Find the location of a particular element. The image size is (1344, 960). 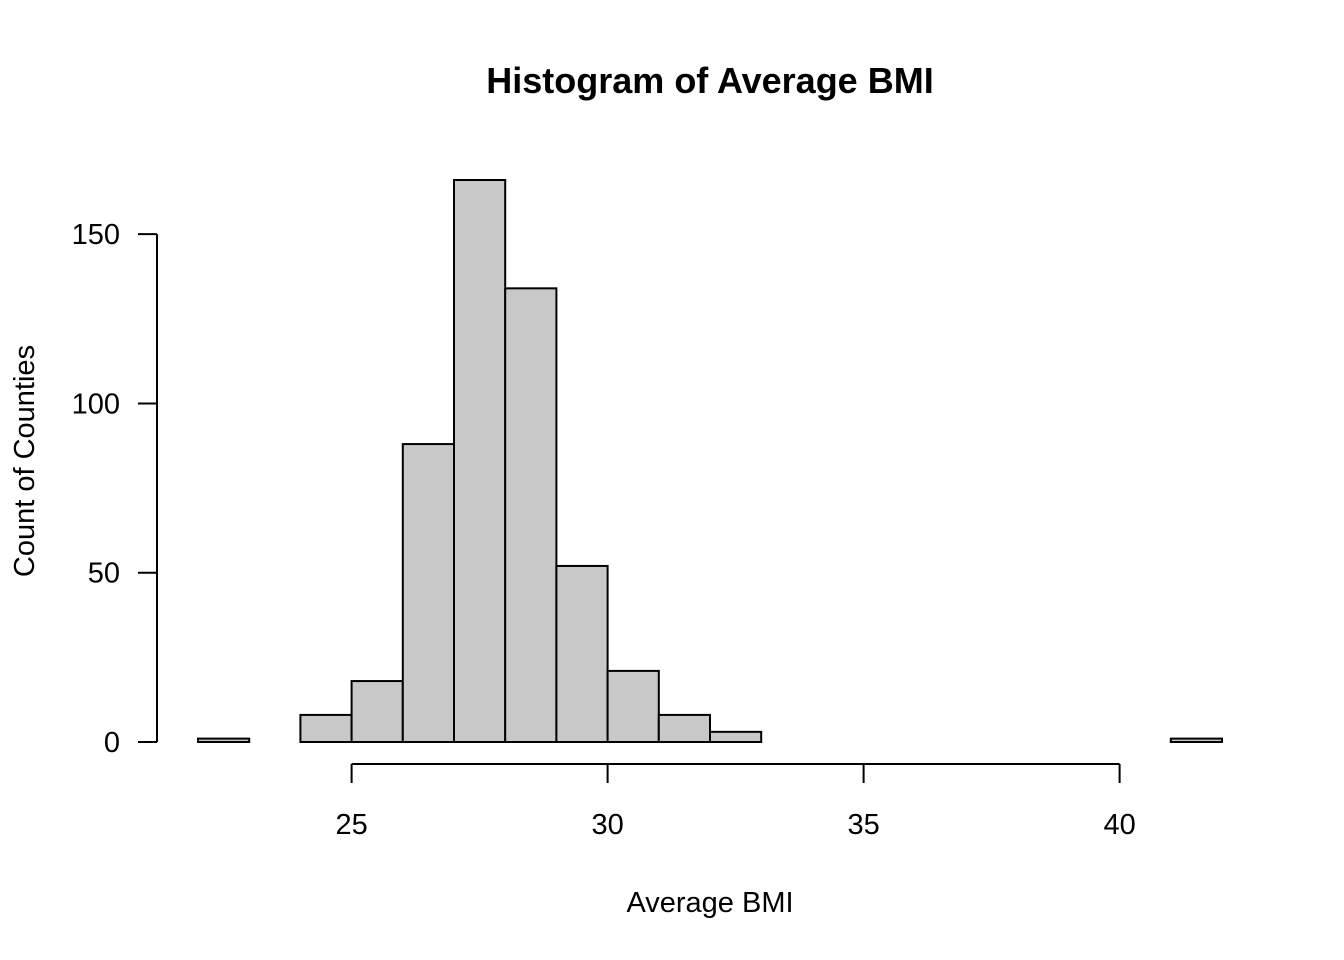

y-axis: 0 50 100 150 is located at coordinates (115, 489).